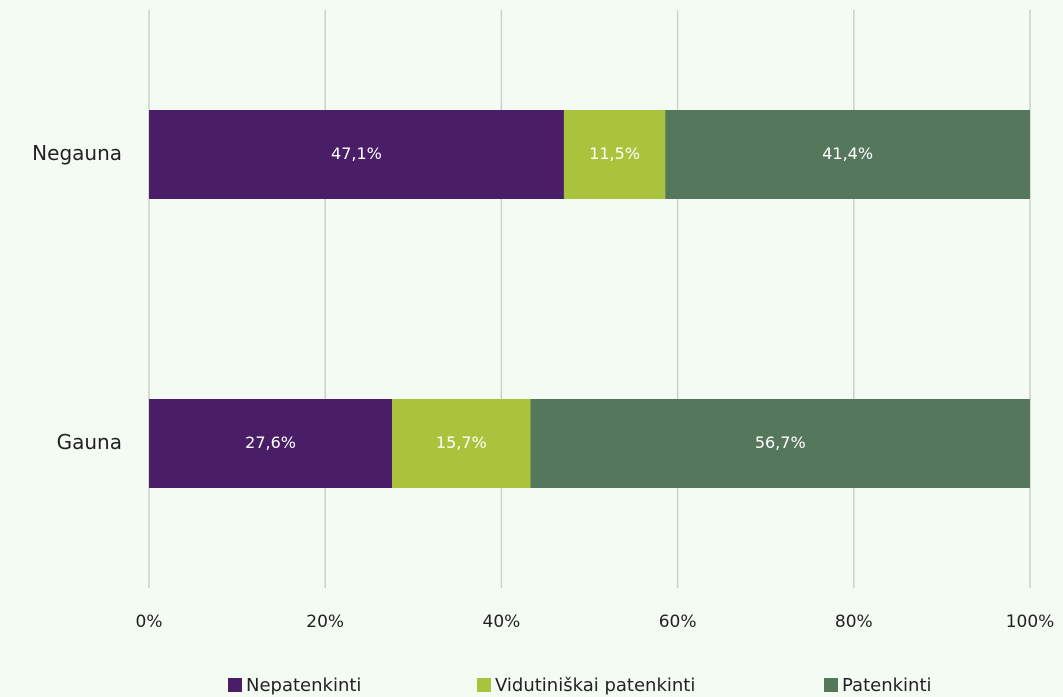  I want to click on value-label: 56,7%, so click(780, 442).